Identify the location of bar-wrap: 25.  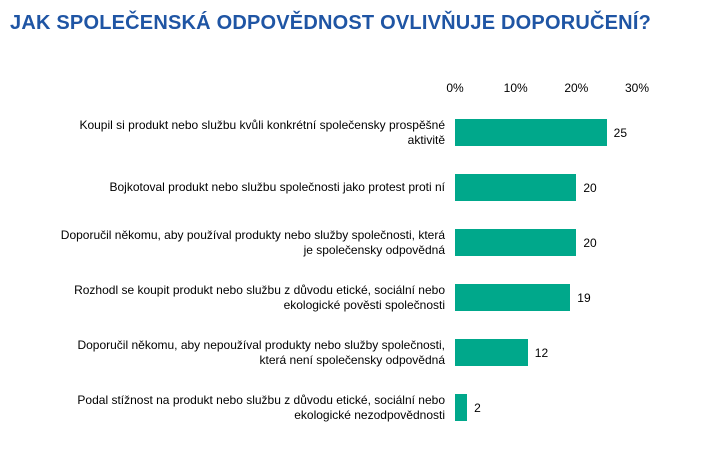
(541, 132).